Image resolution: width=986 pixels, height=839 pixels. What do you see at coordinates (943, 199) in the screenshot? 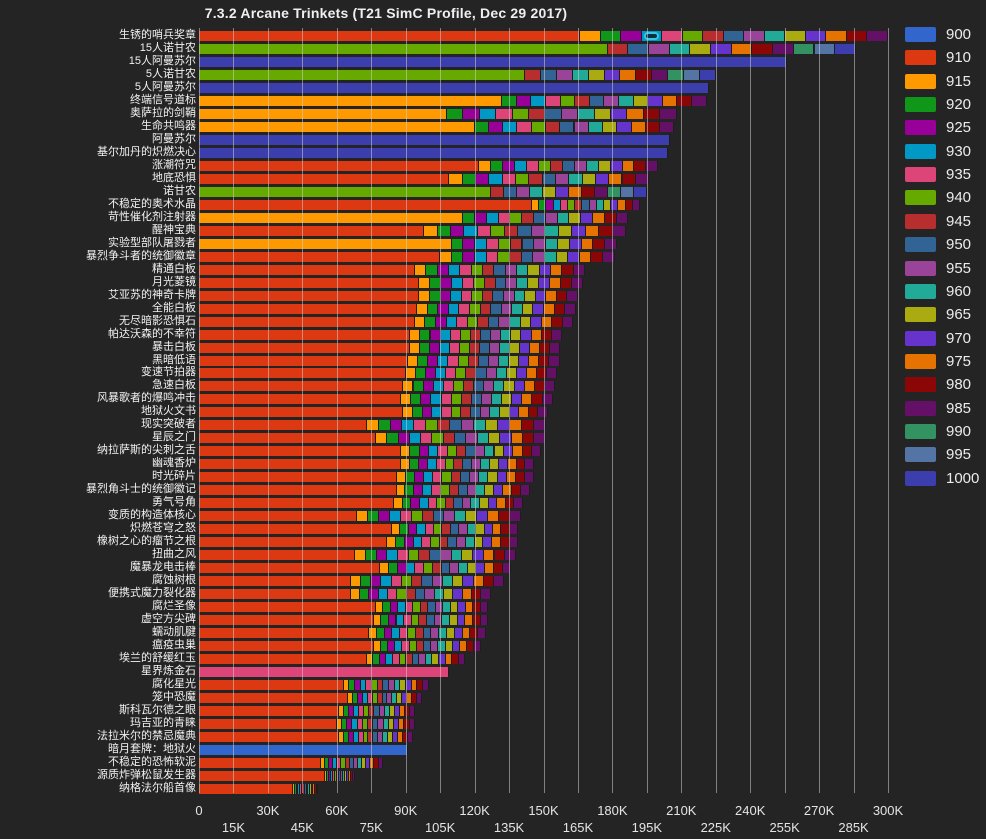
I see `legend-item-940: 940` at bounding box center [943, 199].